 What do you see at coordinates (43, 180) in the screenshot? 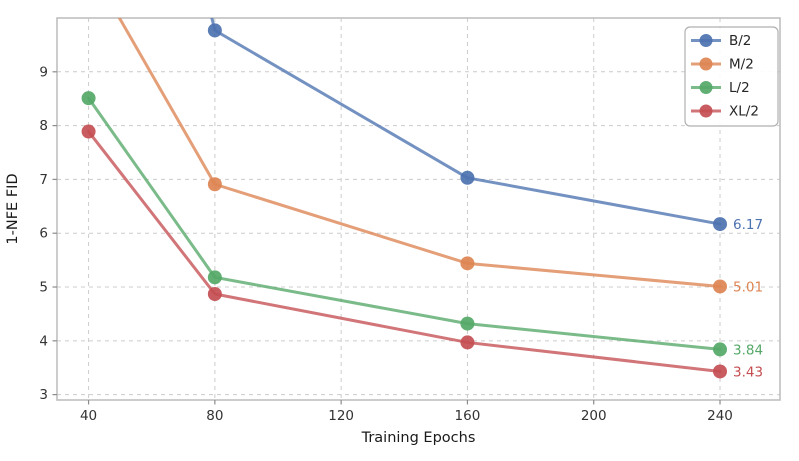
I see `y-tick-label-7: 7` at bounding box center [43, 180].